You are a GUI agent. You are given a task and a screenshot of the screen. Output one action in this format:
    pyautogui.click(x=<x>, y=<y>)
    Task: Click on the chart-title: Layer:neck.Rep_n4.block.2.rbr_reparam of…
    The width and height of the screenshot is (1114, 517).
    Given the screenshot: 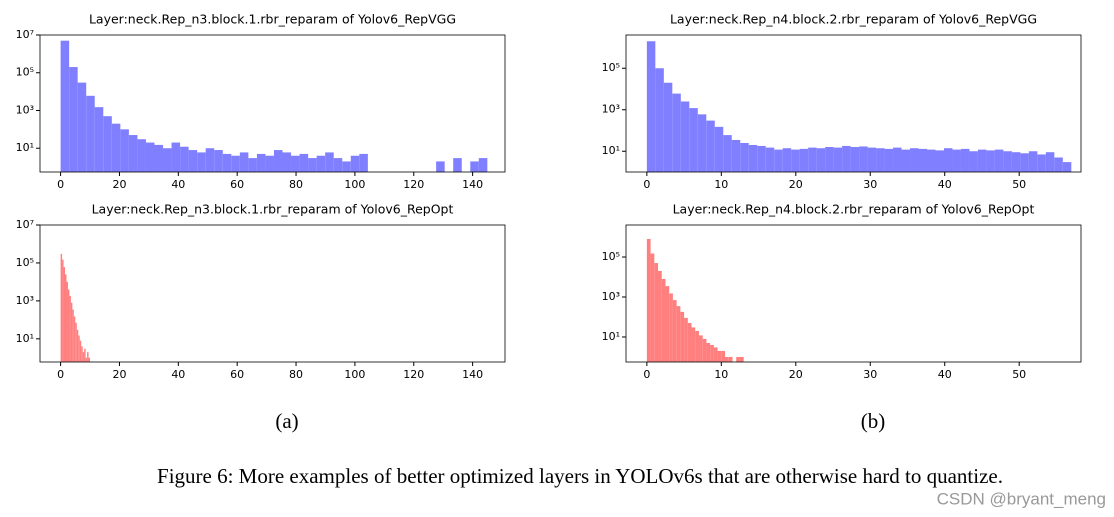 What is the action you would take?
    pyautogui.click(x=854, y=209)
    